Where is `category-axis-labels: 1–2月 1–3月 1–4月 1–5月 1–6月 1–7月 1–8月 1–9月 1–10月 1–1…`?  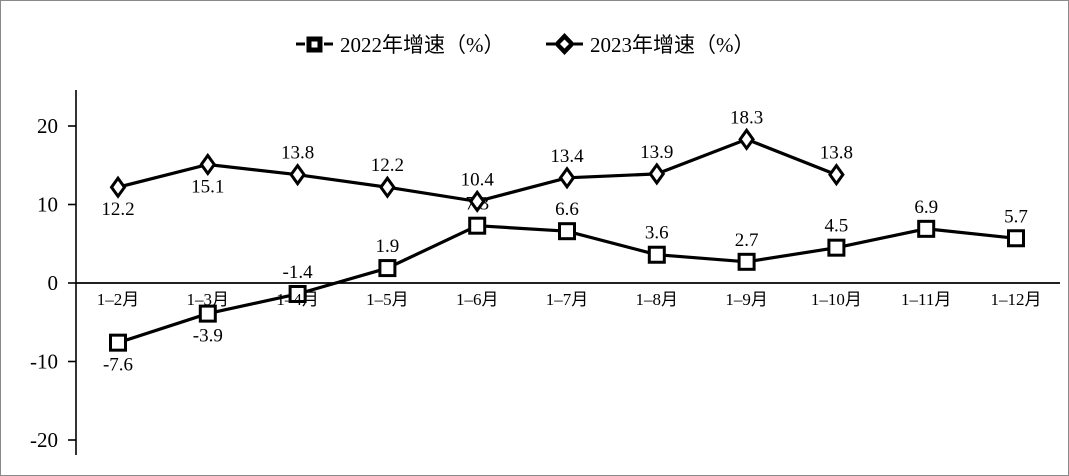 category-axis-labels: 1–2月 1–3月 1–4月 1–5月 1–6月 1–7月 1–8月 1–9月 1–10月 1–1… is located at coordinates (569, 299).